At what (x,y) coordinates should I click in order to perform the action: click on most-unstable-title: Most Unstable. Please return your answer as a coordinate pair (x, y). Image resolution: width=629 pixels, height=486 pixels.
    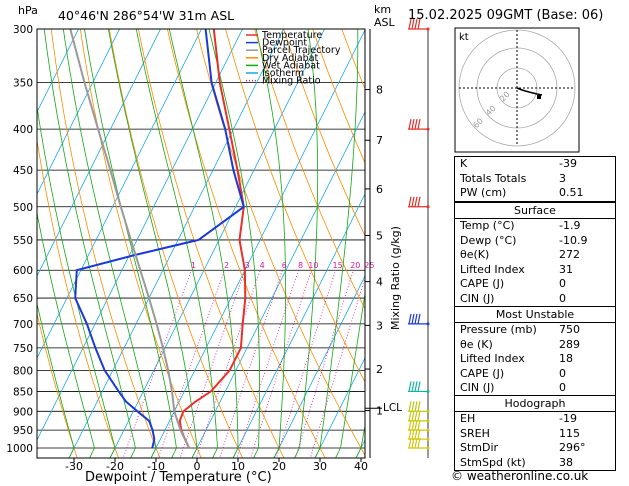
    Looking at the image, I should click on (535, 315).